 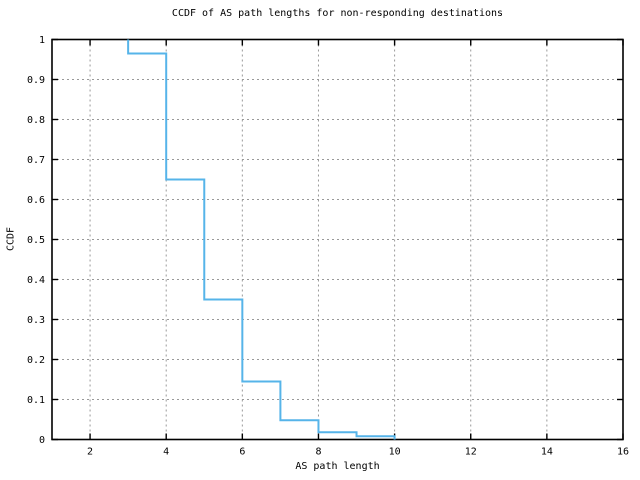 I want to click on x-tick-label-8: 8, so click(x=318, y=452).